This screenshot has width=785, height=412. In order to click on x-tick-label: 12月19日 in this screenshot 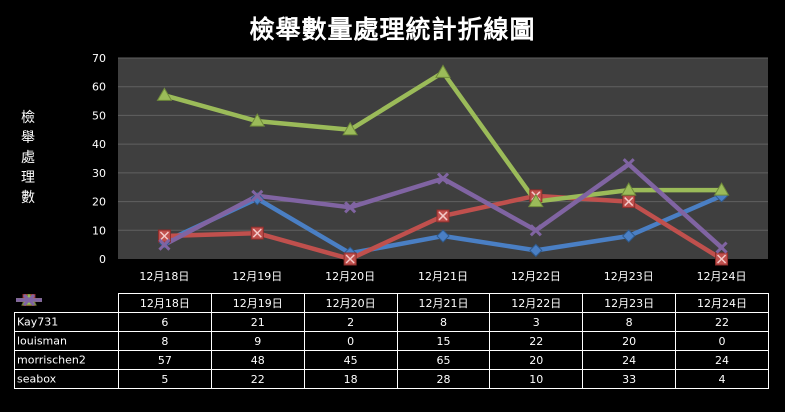, I will do `click(257, 276)`.